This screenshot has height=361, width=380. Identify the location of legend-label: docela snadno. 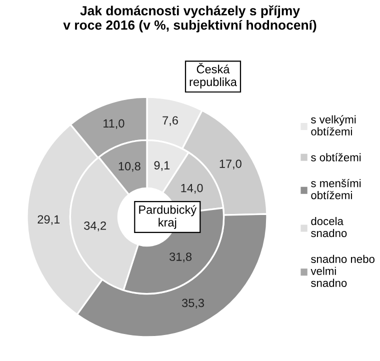
(329, 227).